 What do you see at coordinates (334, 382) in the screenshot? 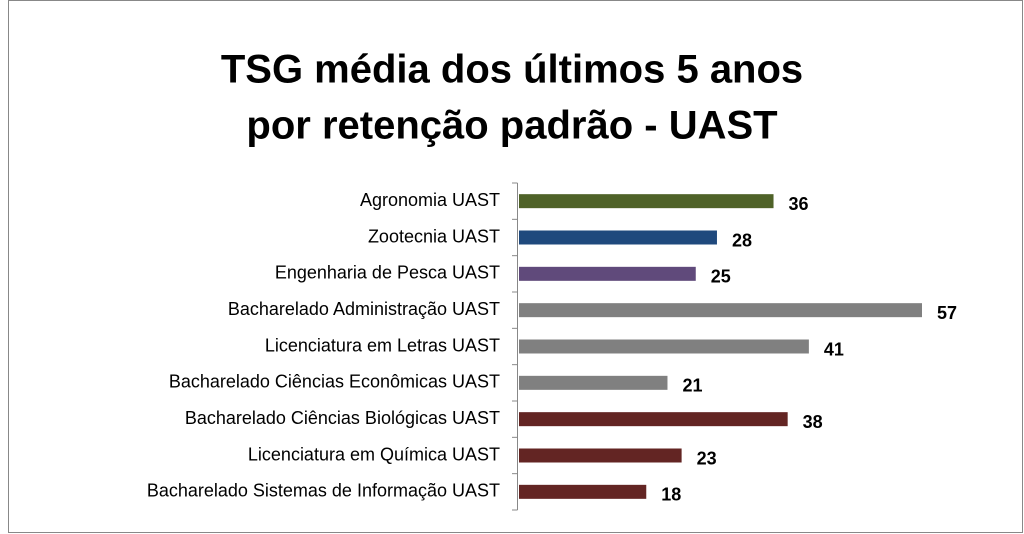
I see `category-label: Bacharelado Ciências Econômicas UAST` at bounding box center [334, 382].